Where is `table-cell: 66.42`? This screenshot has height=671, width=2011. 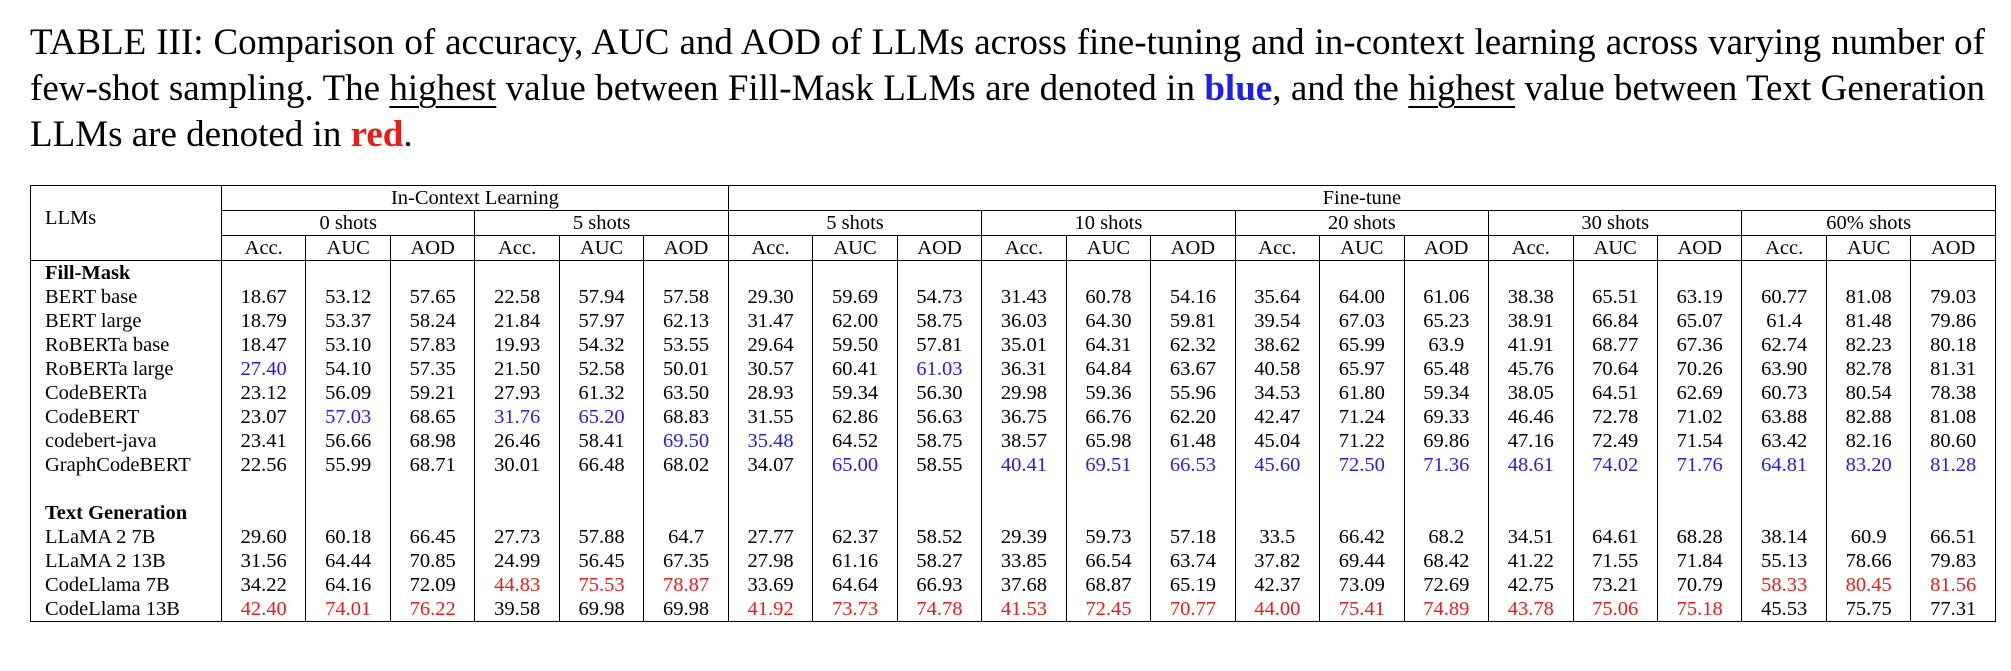
table-cell: 66.42 is located at coordinates (1362, 537).